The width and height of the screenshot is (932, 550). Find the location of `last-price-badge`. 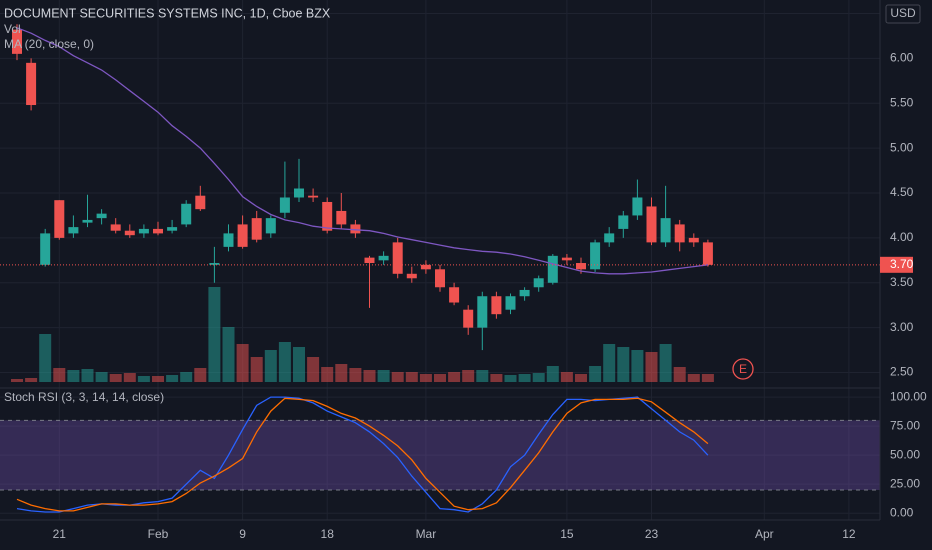

last-price-badge is located at coordinates (896, 264).